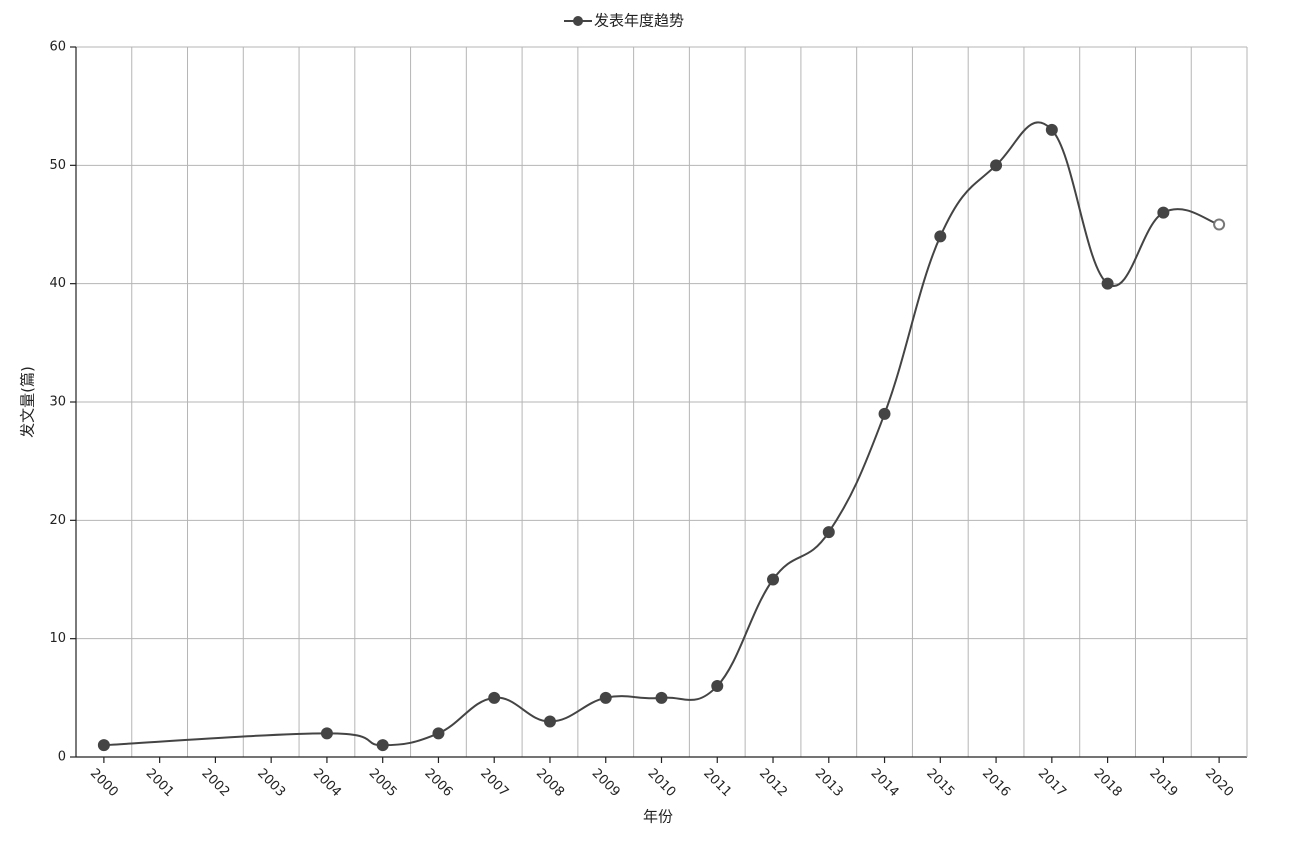  Describe the element at coordinates (606, 783) in the screenshot. I see `x-tick-label: 2009` at that location.